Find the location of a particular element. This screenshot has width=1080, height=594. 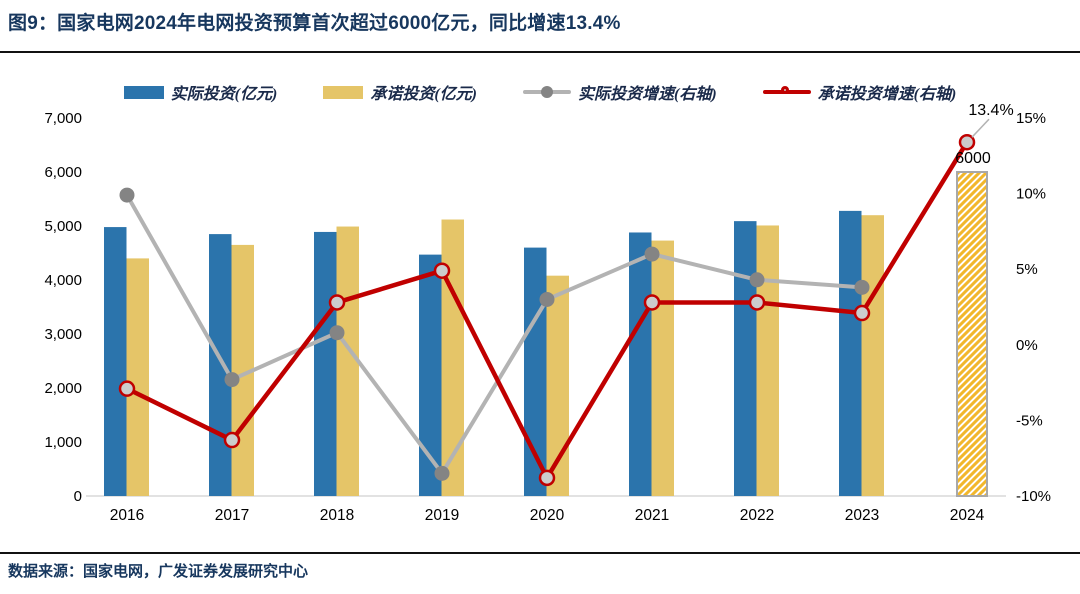

left-axis-tick-label: 5,000 is located at coordinates (63, 226).